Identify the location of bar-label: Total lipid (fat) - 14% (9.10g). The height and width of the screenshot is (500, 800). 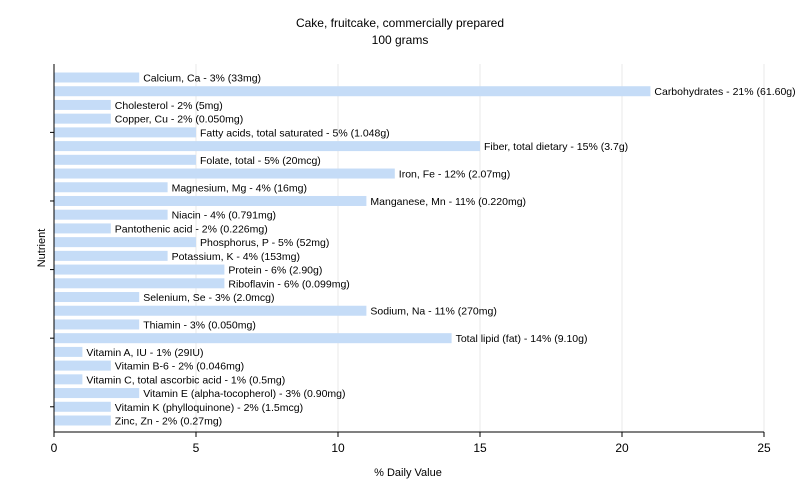
(522, 339).